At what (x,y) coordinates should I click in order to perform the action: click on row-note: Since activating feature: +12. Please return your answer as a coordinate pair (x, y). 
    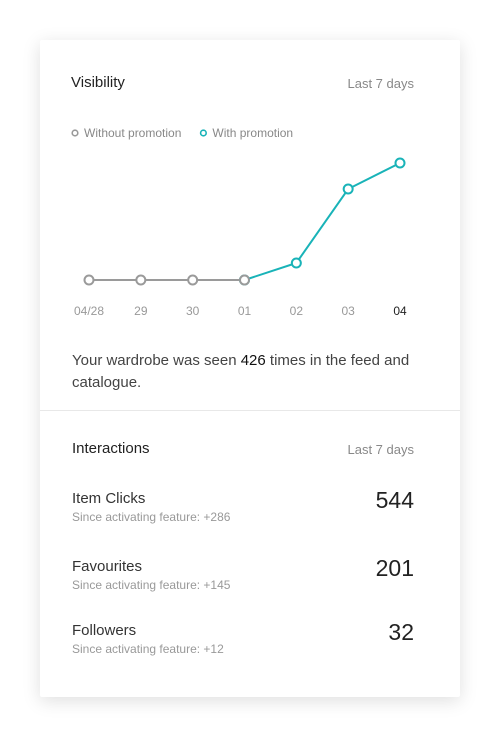
    Looking at the image, I should click on (148, 649).